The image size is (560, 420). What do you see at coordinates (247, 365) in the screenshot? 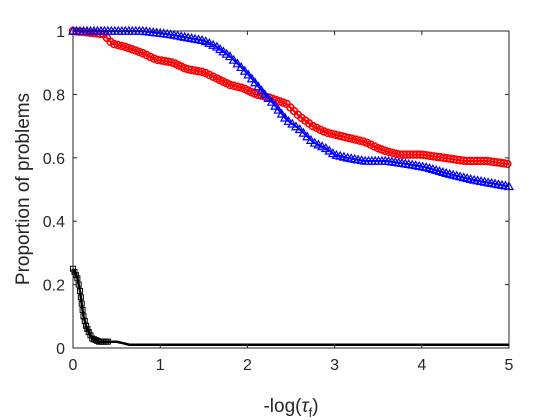
I see `x-tick-label: 2` at bounding box center [247, 365].